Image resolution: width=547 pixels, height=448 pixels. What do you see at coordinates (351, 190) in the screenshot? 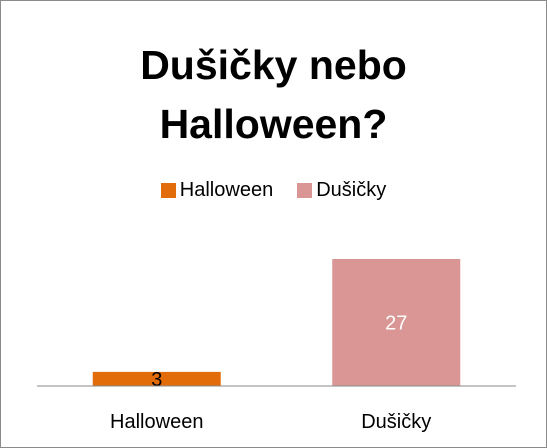
I see `legend-label-dusicky: Dušičky` at bounding box center [351, 190].